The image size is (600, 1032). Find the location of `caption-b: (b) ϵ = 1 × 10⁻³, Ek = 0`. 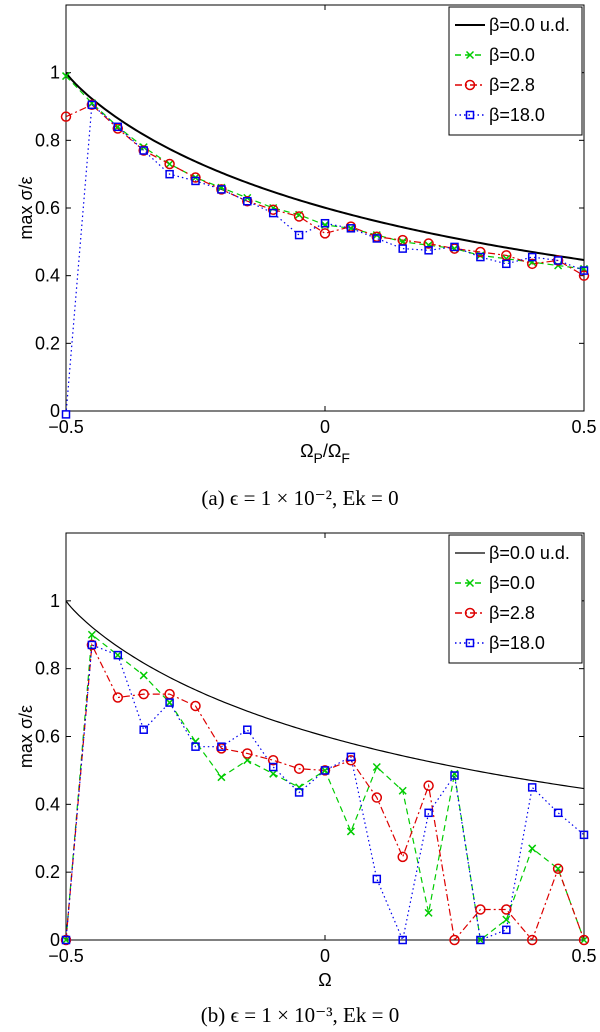

caption-b: (b) ϵ = 1 × 10⁻³, Ek = 0 is located at coordinates (300, 1015).